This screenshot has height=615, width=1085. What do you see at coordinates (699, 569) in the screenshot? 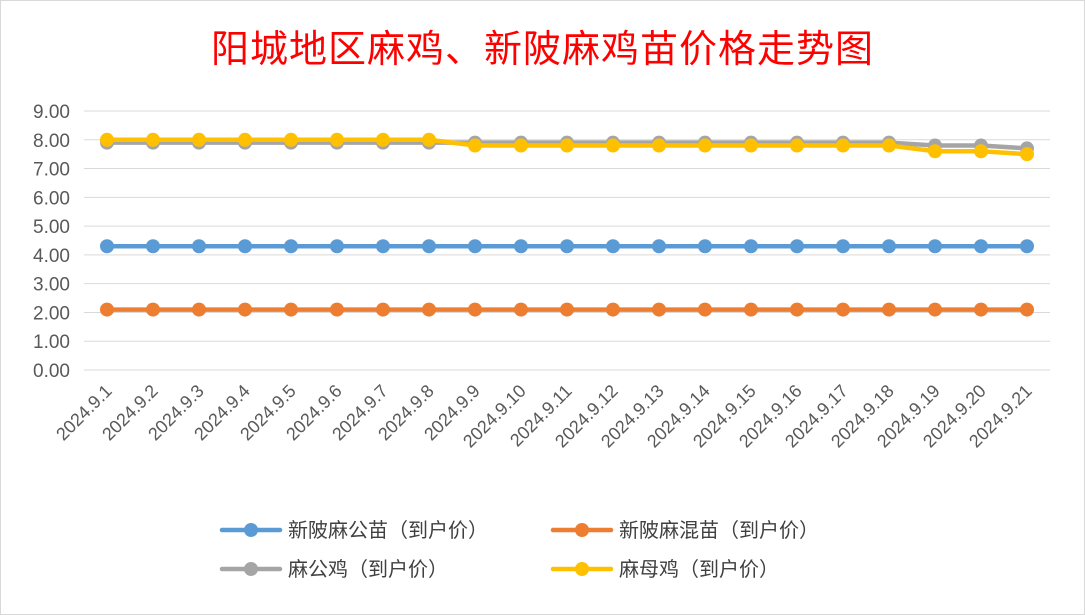
I see `legend-label: 麻母鸡（到户价）` at bounding box center [699, 569].